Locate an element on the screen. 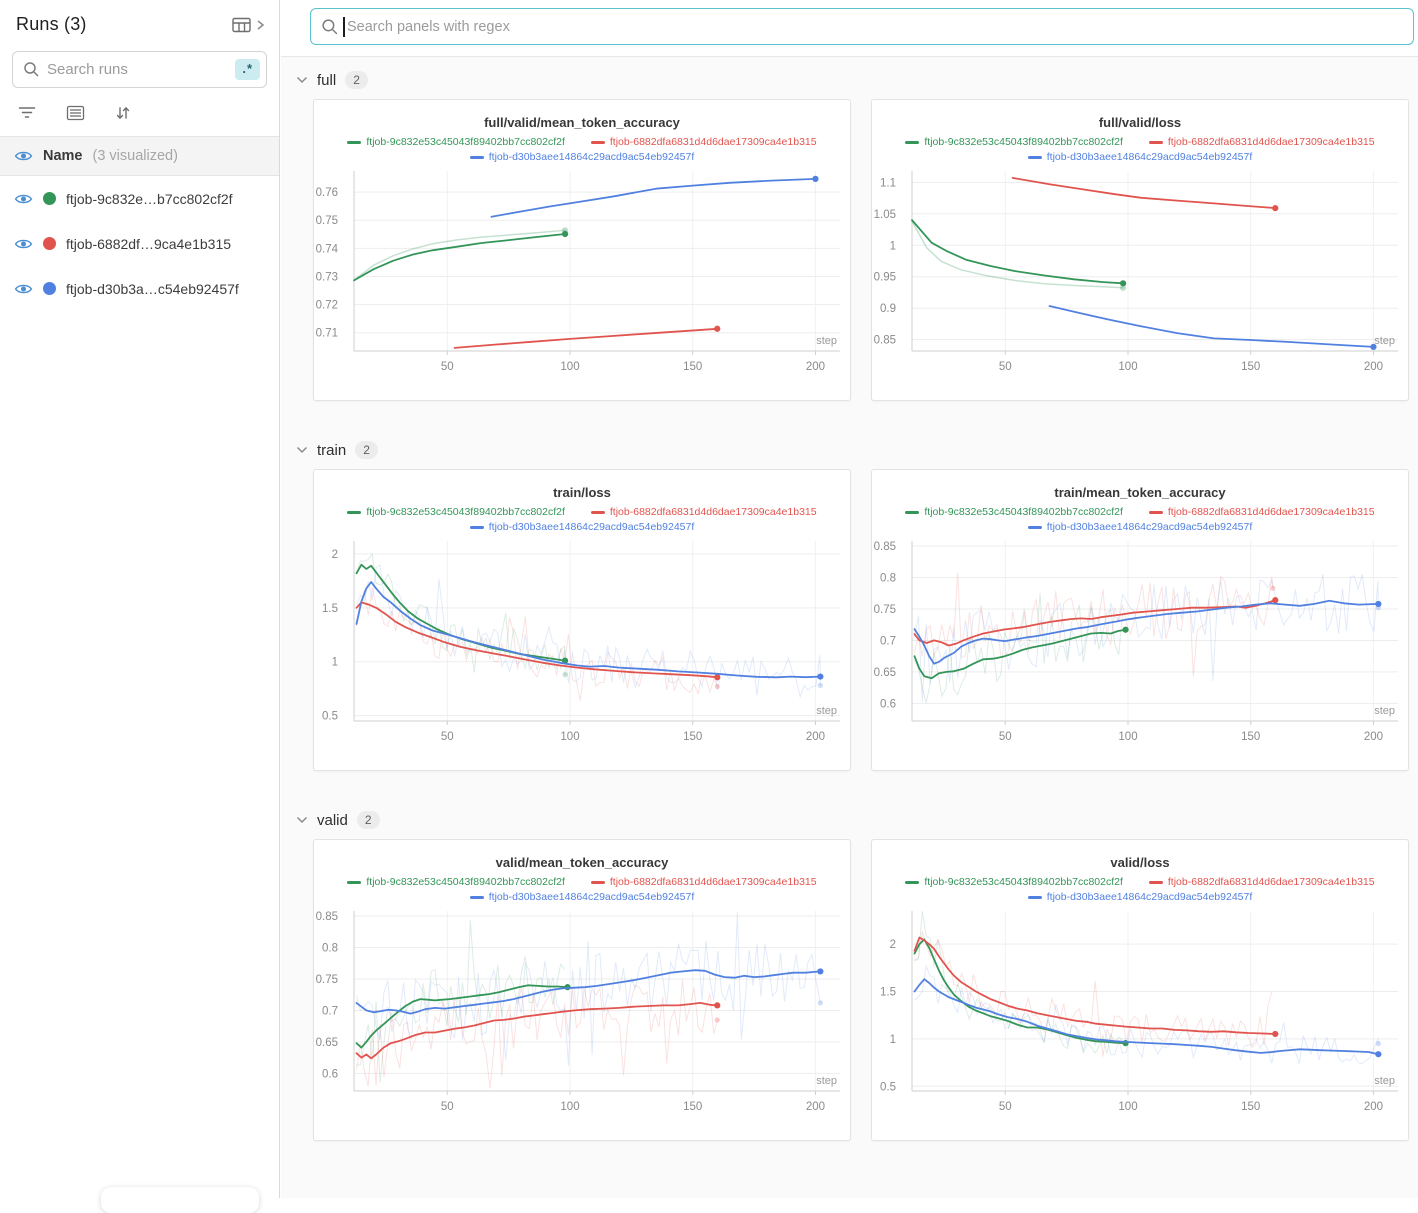 Image resolution: width=1418 pixels, height=1213 pixels. svg-text: 1.5 is located at coordinates (888, 993).